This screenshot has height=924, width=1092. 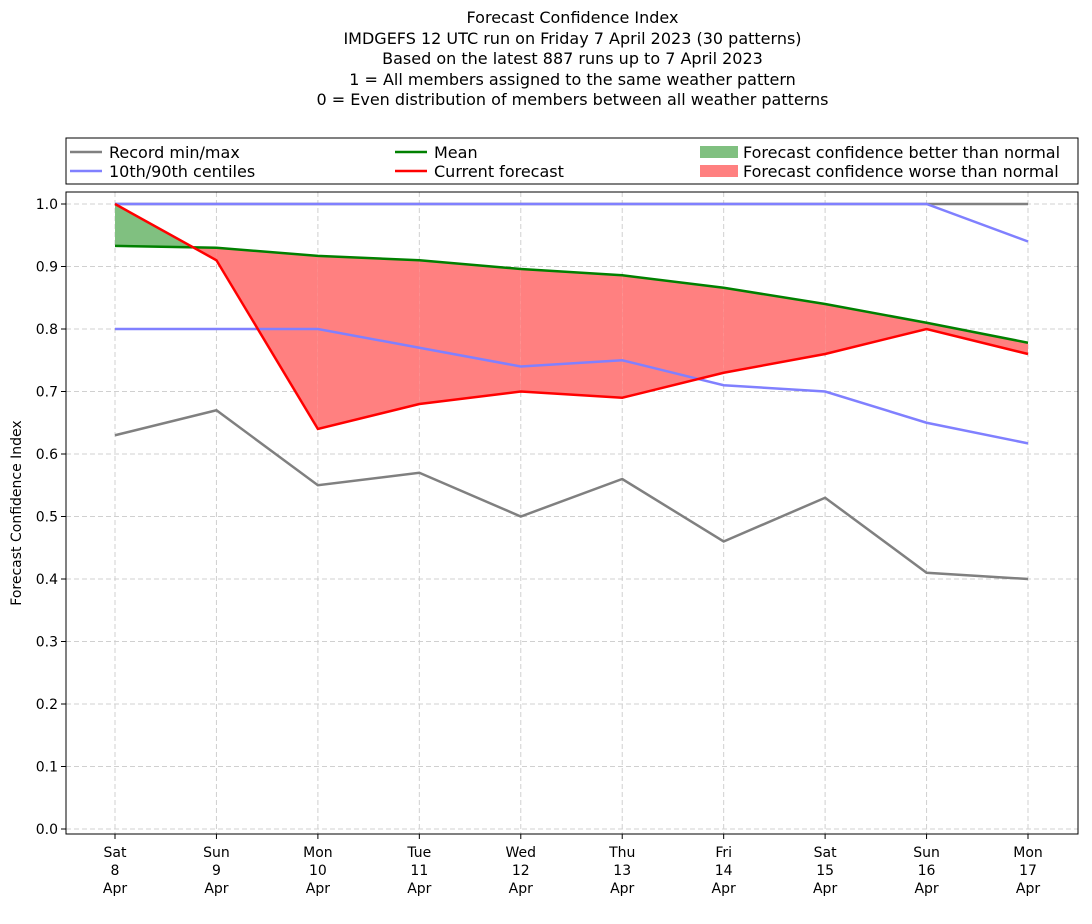 What do you see at coordinates (47, 330) in the screenshot?
I see `y-tick-label: 0.8` at bounding box center [47, 330].